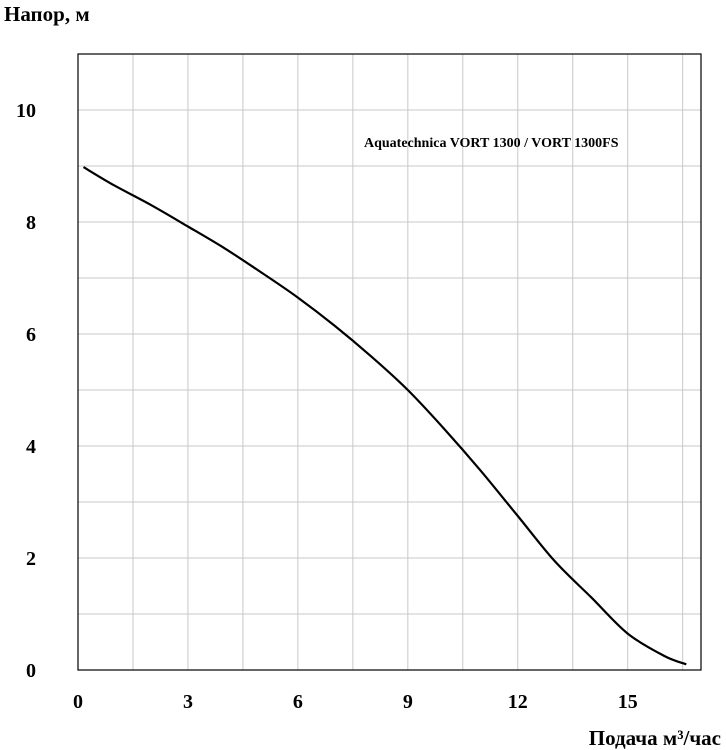 This screenshot has height=750, width=726. What do you see at coordinates (655, 738) in the screenshot?
I see `x-axis-title: Подача м³/час` at bounding box center [655, 738].